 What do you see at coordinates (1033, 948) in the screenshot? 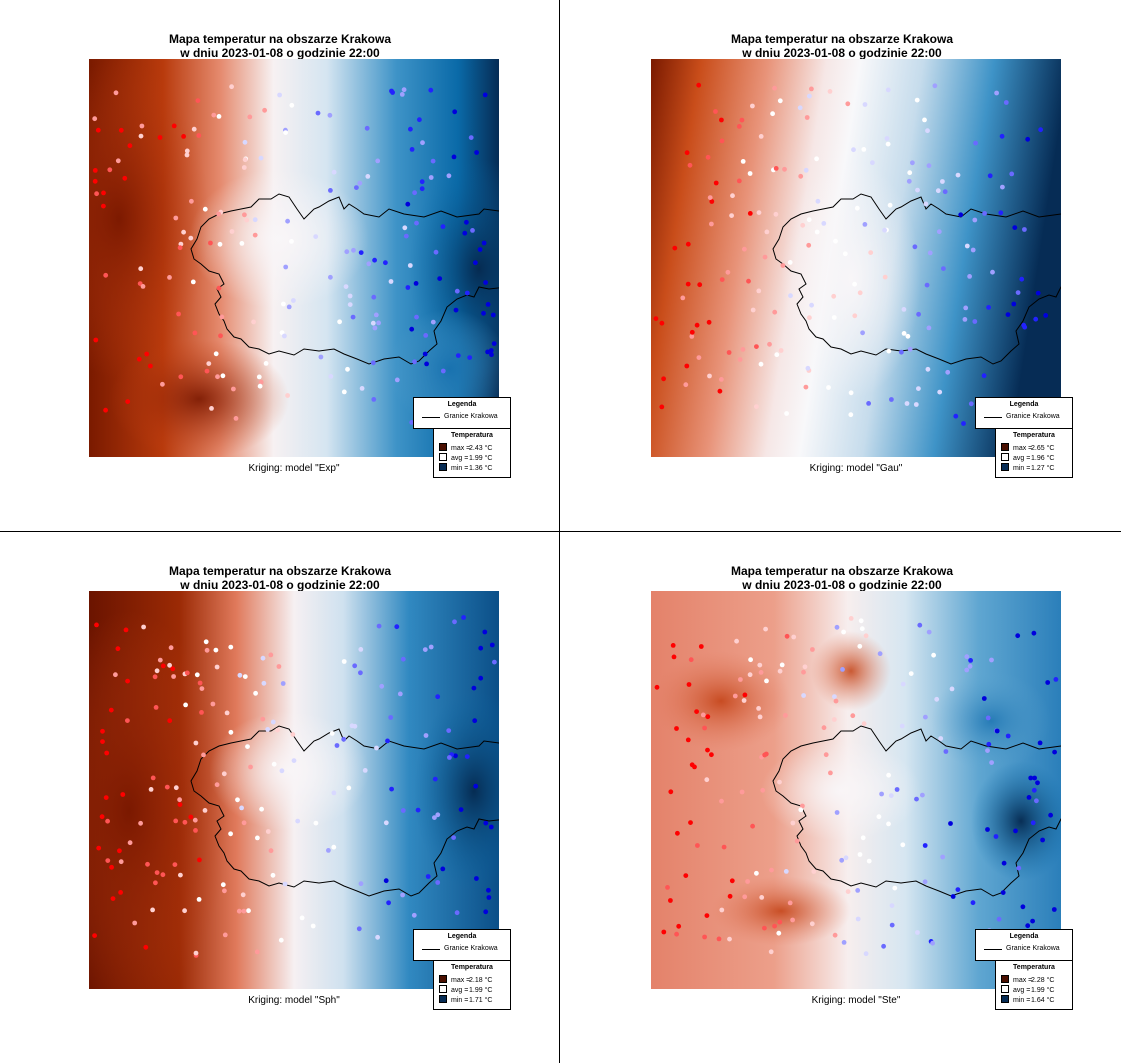
I see `boundary-label: Granice Krakowa` at bounding box center [1033, 948].